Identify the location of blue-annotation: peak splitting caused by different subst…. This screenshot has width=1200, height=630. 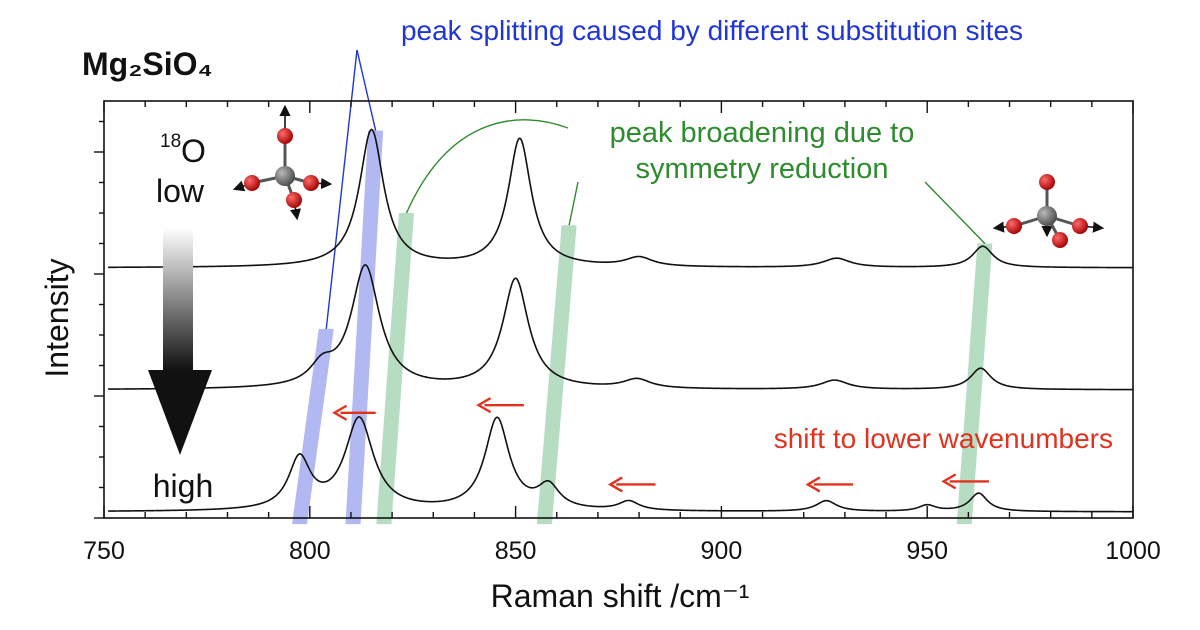
(712, 30).